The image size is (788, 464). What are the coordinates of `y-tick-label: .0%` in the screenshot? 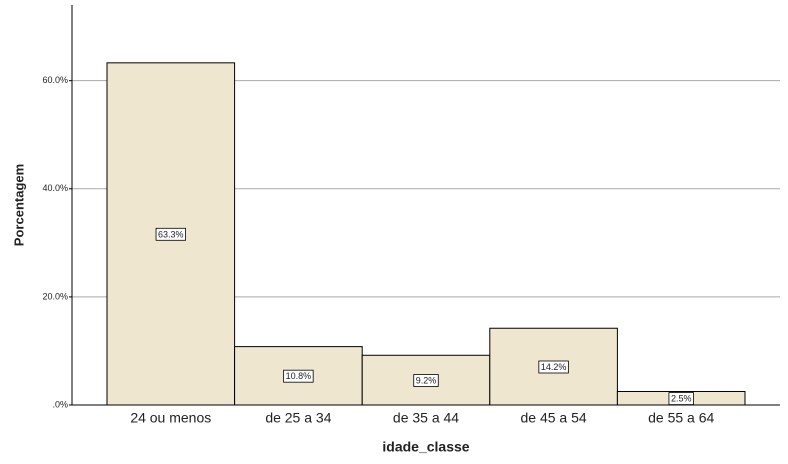 It's located at (60, 404).